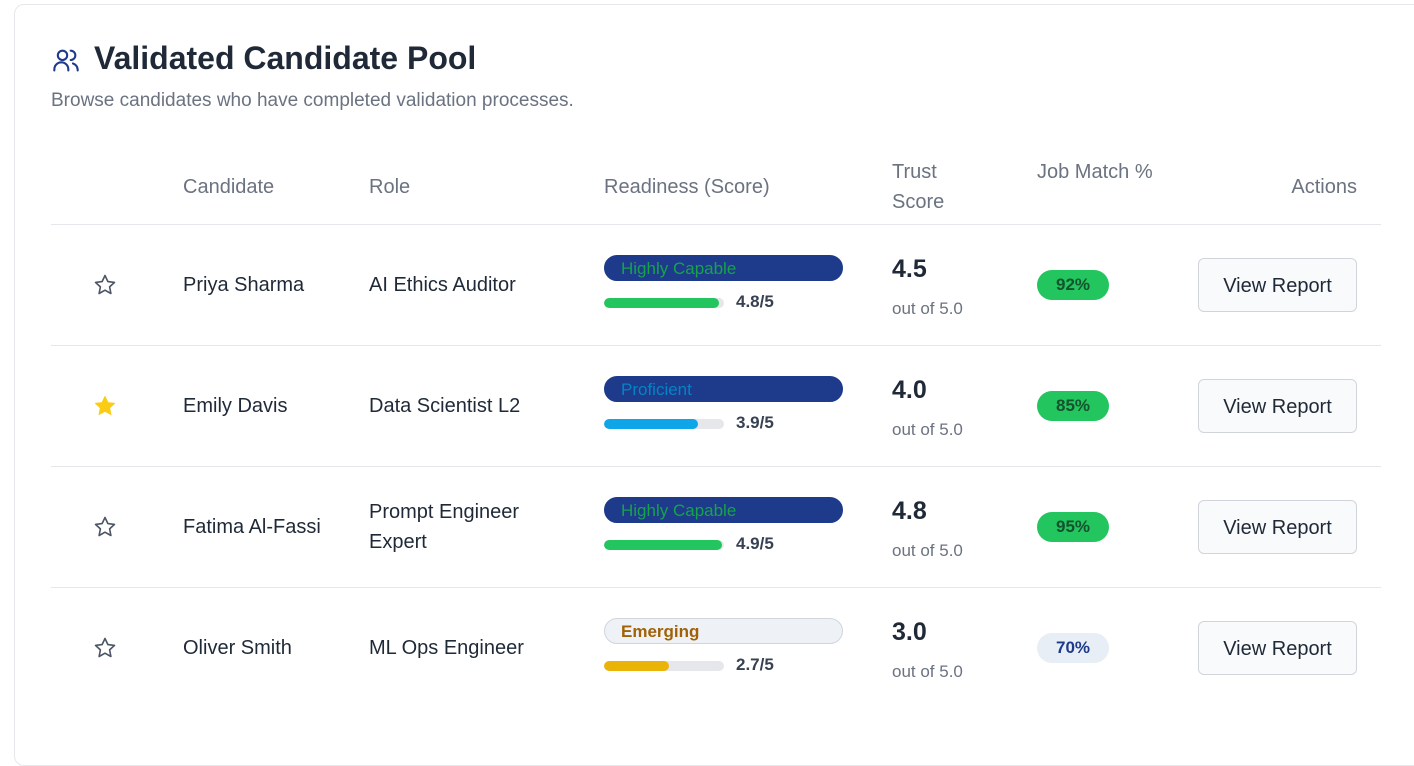 The height and width of the screenshot is (766, 1414). What do you see at coordinates (909, 511) in the screenshot?
I see `trust-score: 4.8` at bounding box center [909, 511].